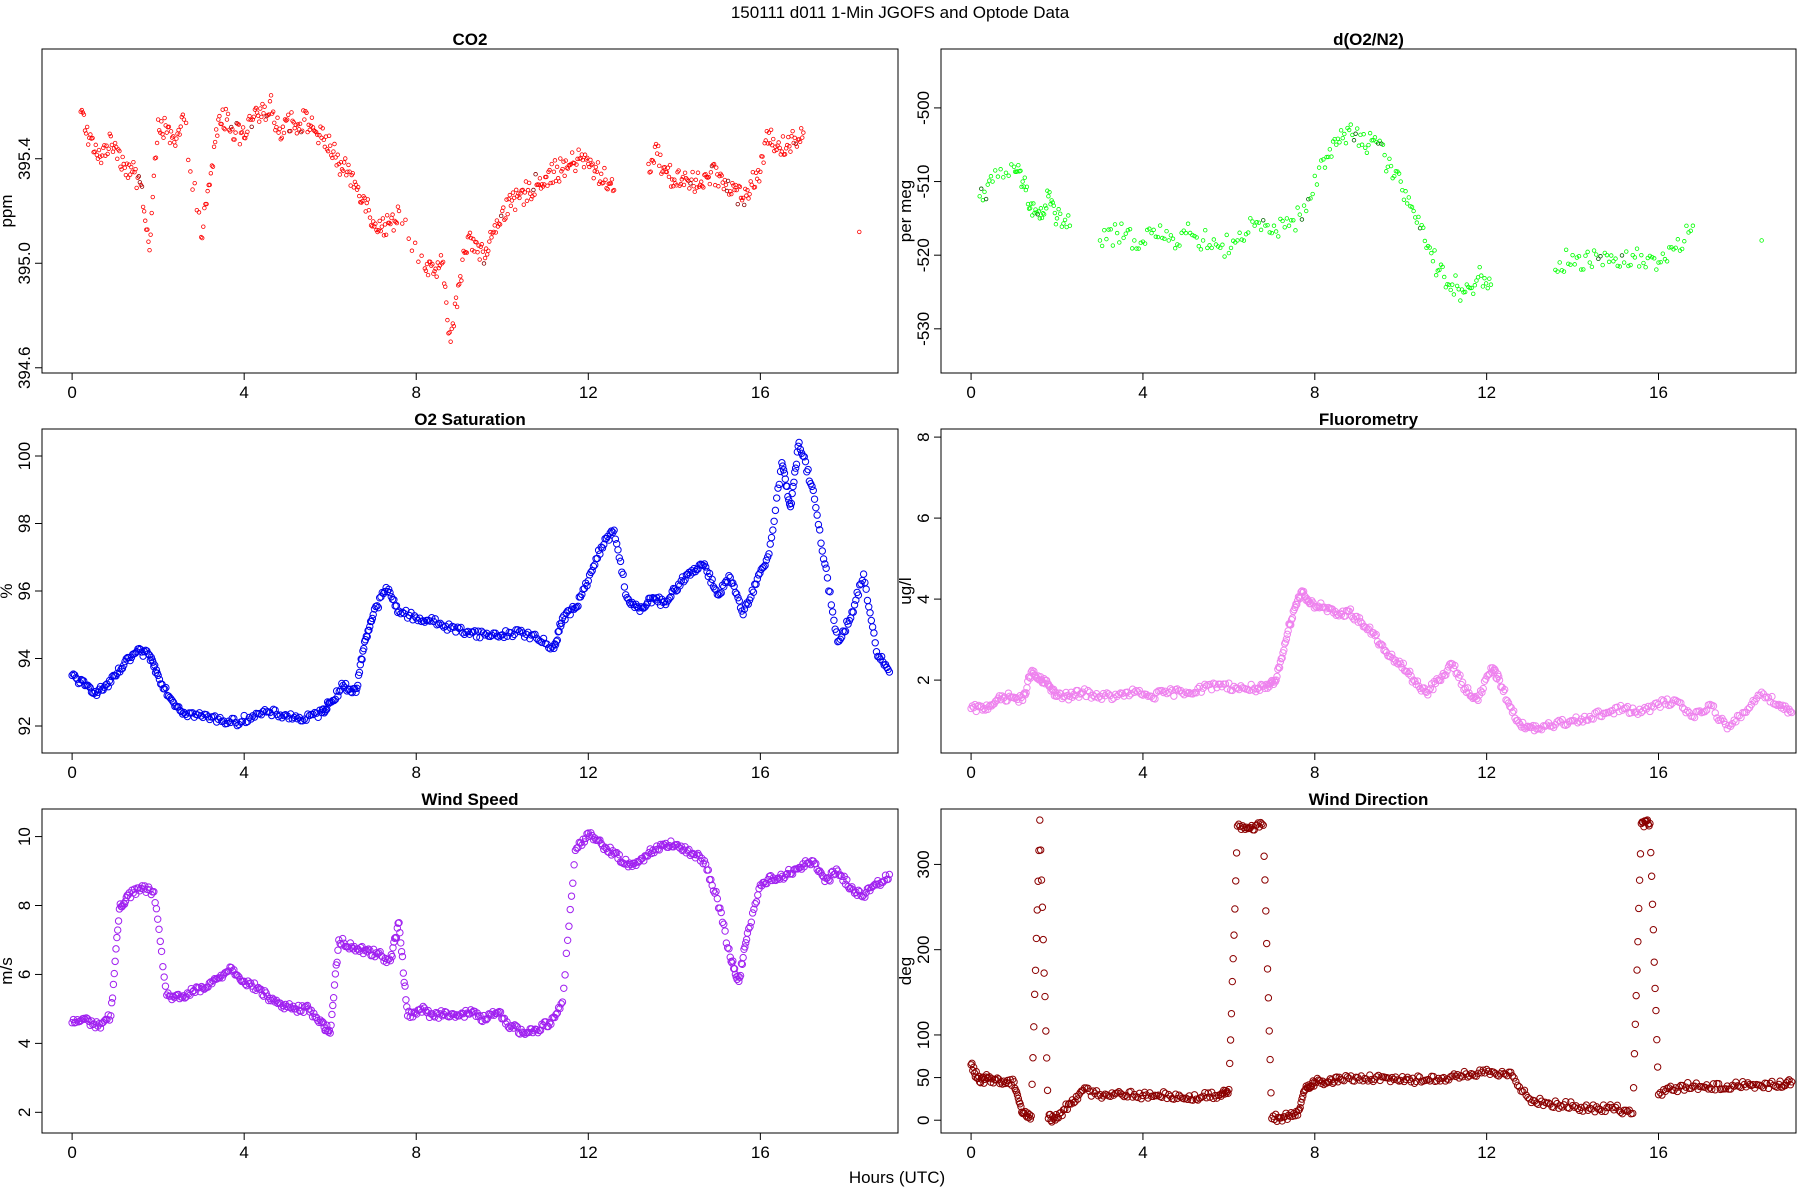 This screenshot has height=1200, width=1800. What do you see at coordinates (1142, 392) in the screenshot?
I see `x-tick-label: 4` at bounding box center [1142, 392].